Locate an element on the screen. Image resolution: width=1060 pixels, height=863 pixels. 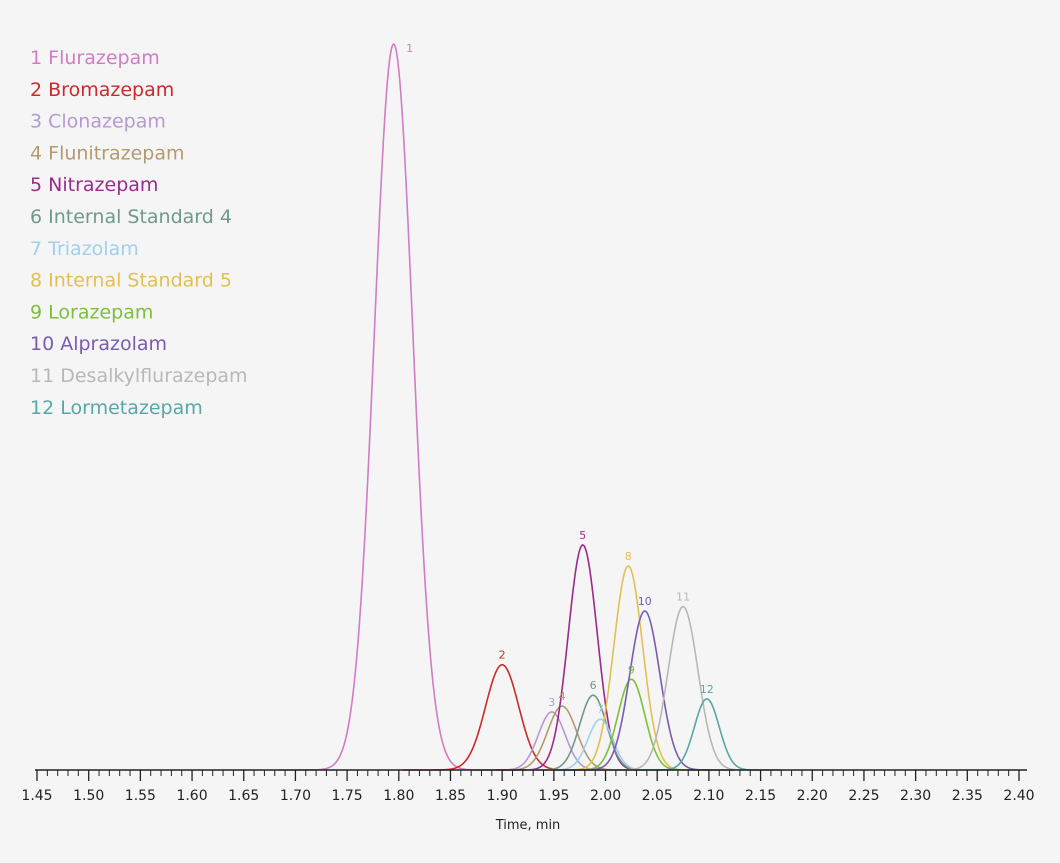
legend-entry: 9 Lorazepam is located at coordinates (91, 312).